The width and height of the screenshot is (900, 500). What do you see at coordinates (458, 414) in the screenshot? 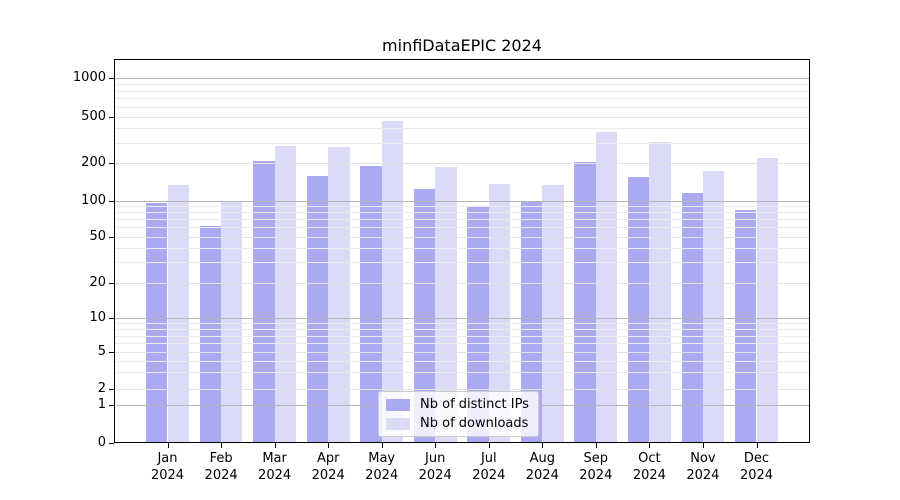
I see `legend: Nb of distinct IPs Nb of downloads` at bounding box center [458, 414].